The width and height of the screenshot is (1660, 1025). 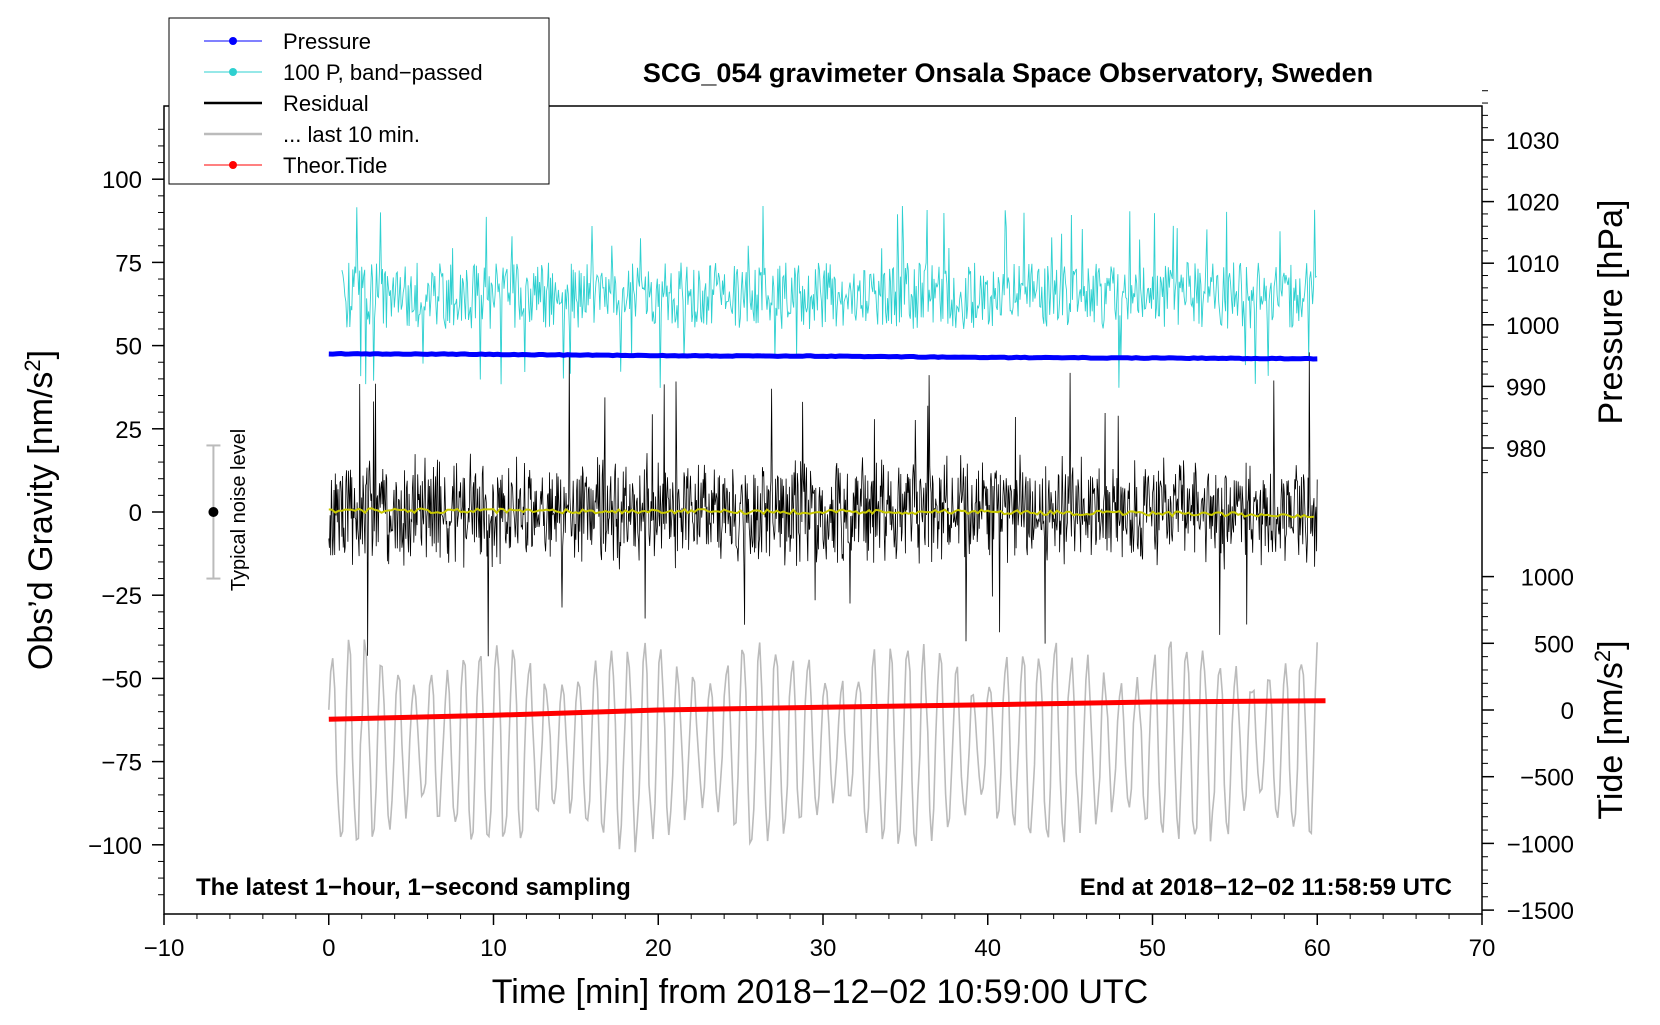 What do you see at coordinates (327, 41) in the screenshot?
I see `legend-entry-label: Pressure` at bounding box center [327, 41].